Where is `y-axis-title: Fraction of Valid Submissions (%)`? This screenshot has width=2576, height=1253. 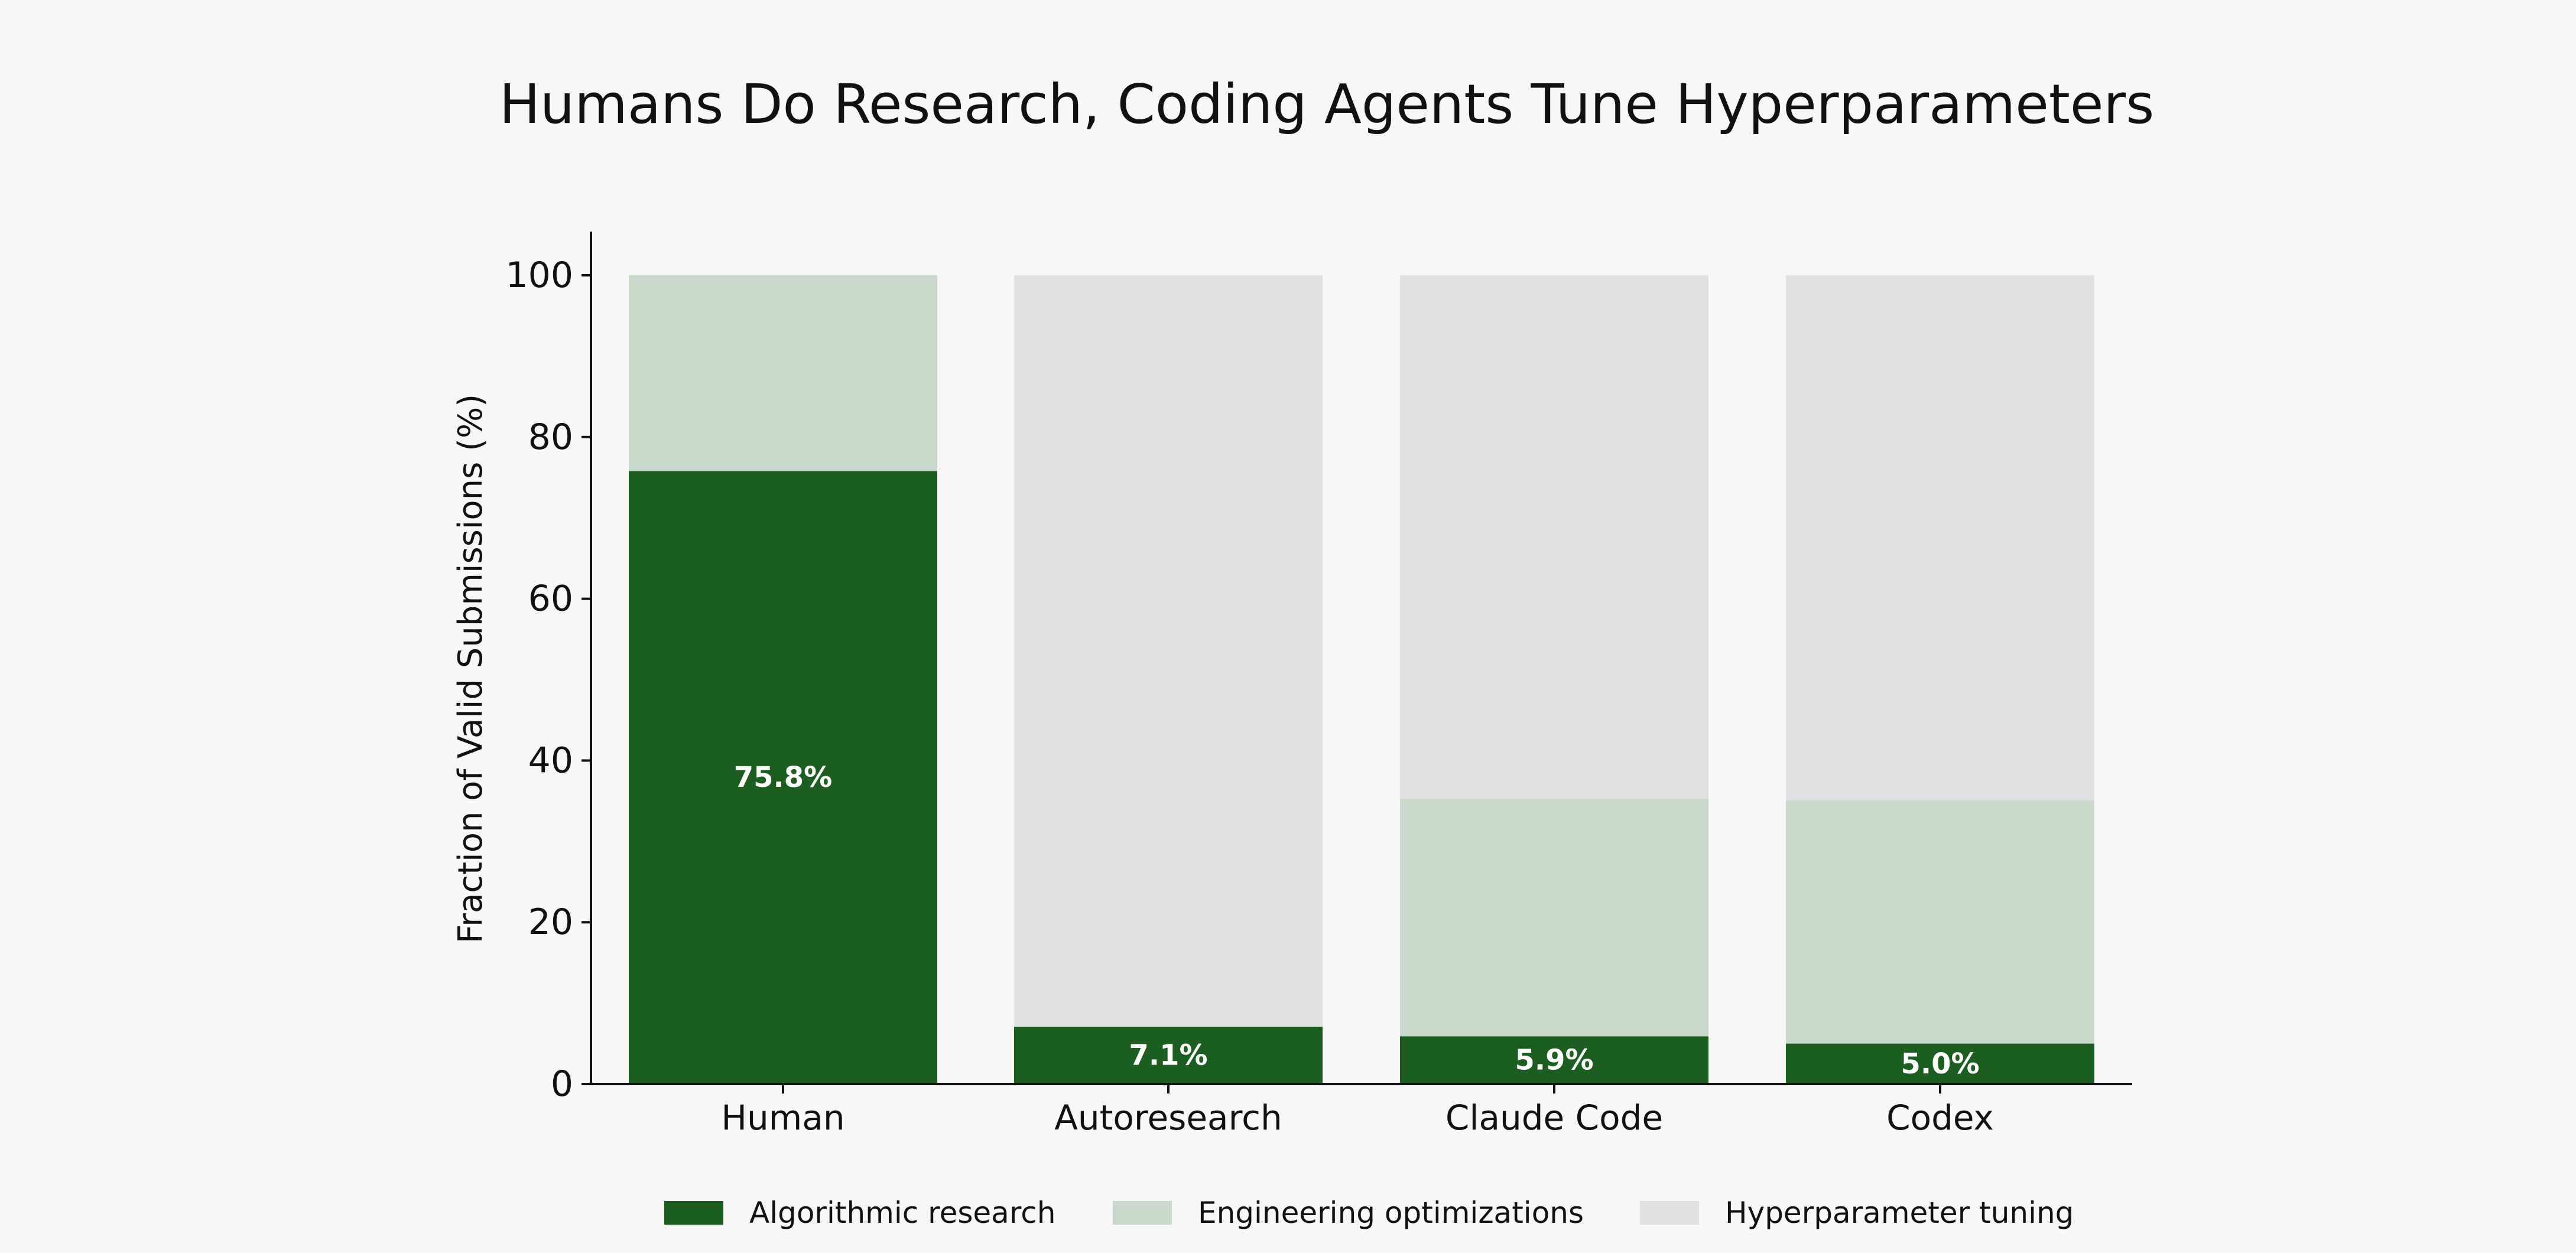 y-axis-title: Fraction of Valid Submissions (%) is located at coordinates (470, 668).